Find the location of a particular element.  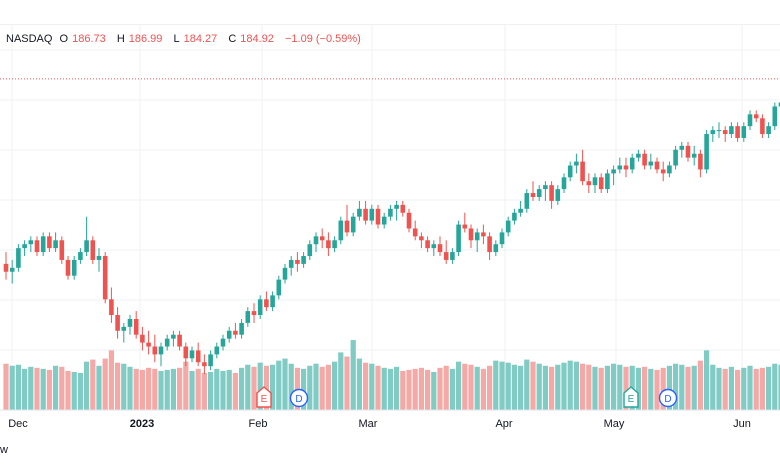

marker-label: E is located at coordinates (264, 399).